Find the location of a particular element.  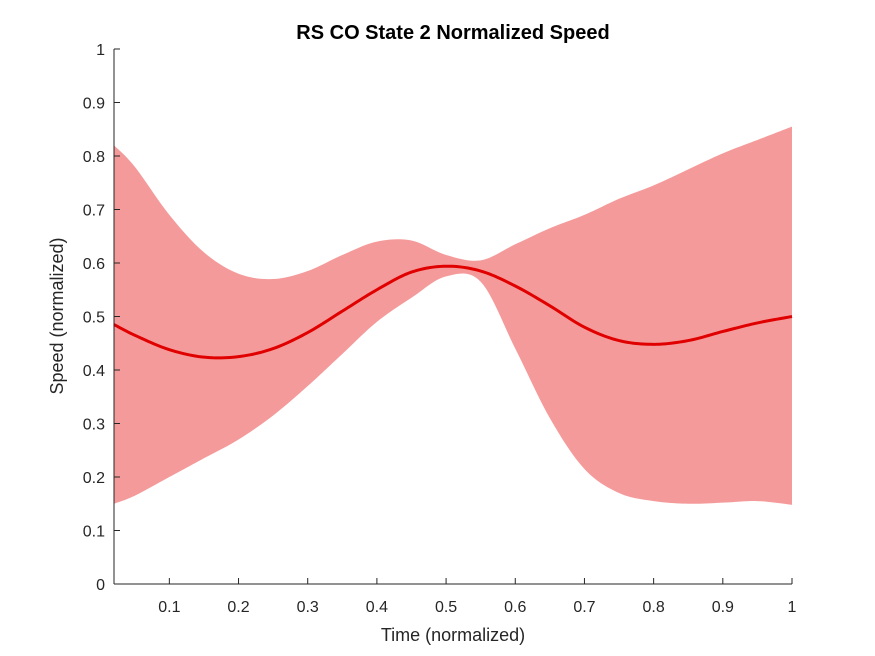

y-tick-label: 1 is located at coordinates (100, 50).